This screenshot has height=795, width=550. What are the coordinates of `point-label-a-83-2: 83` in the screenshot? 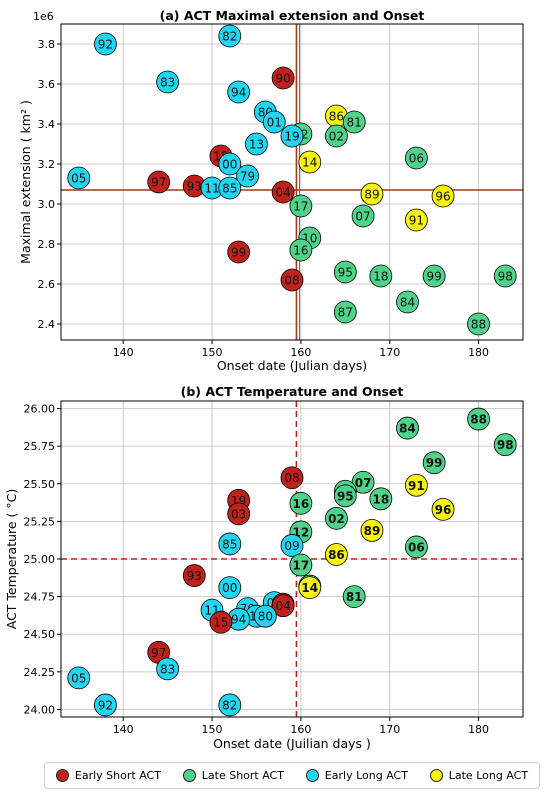 It's located at (167, 83).